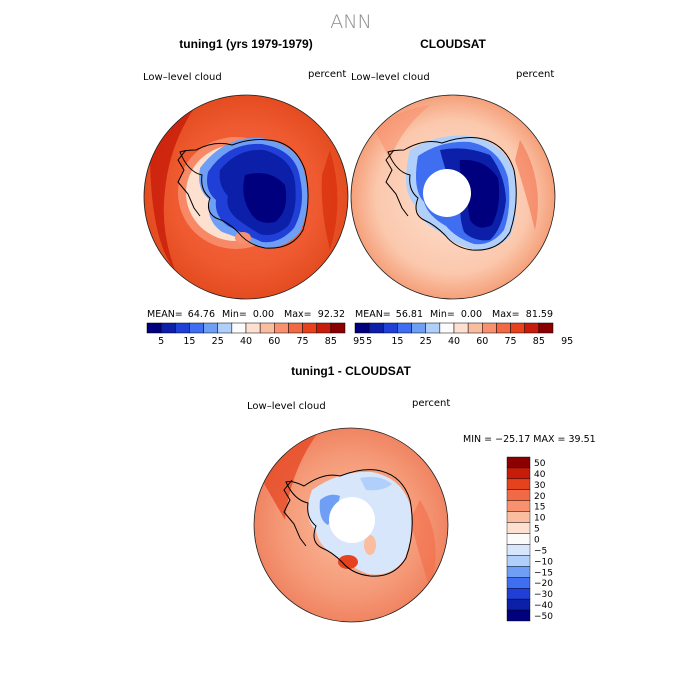 The image size is (700, 700). I want to click on obs-colorbar: 5 15 25 40 60 75 85 95, so click(463, 334).